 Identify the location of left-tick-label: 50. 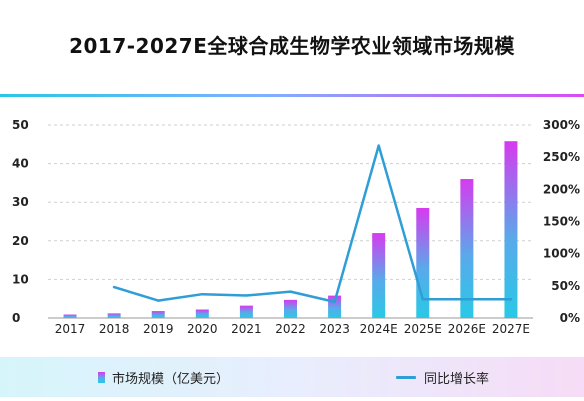
(20, 125).